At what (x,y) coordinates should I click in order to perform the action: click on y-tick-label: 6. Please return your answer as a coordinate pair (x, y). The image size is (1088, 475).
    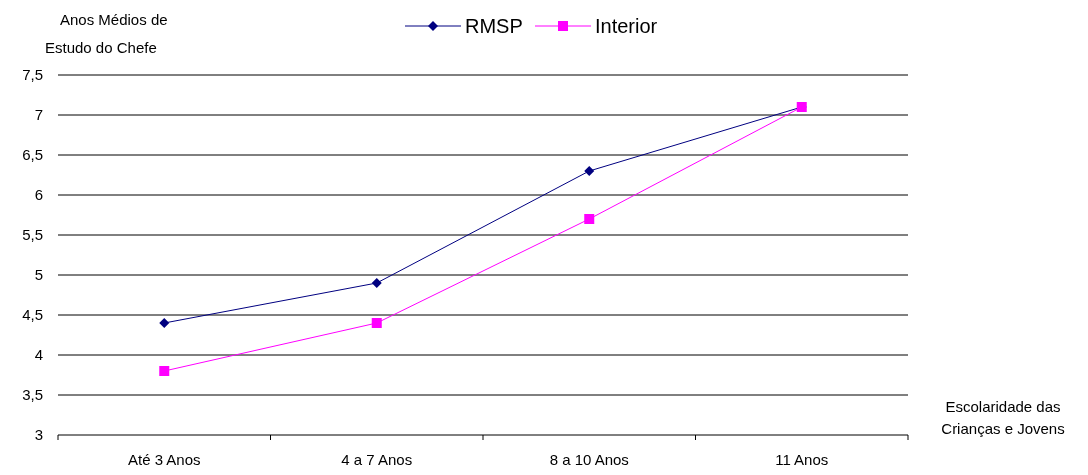
    Looking at the image, I should click on (38, 195).